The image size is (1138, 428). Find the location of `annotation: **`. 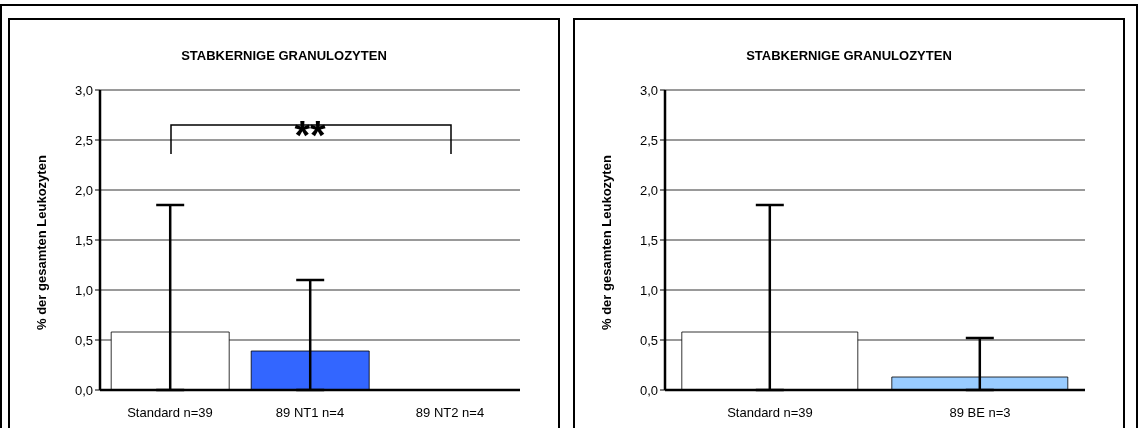

annotation: ** is located at coordinates (310, 135).